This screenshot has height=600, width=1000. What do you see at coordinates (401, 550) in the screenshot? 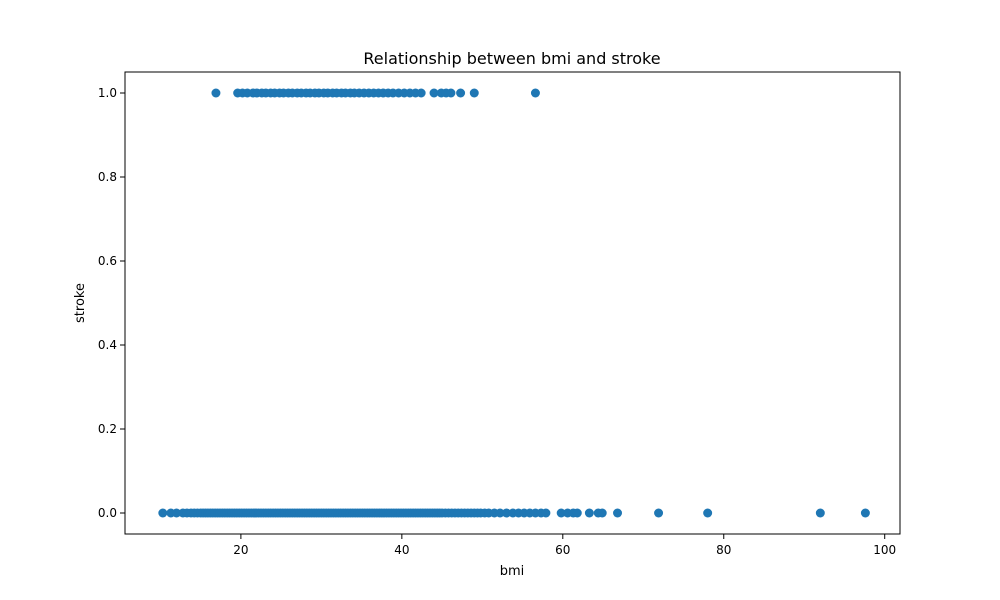
I see `x-tick-label: 40` at bounding box center [401, 550].